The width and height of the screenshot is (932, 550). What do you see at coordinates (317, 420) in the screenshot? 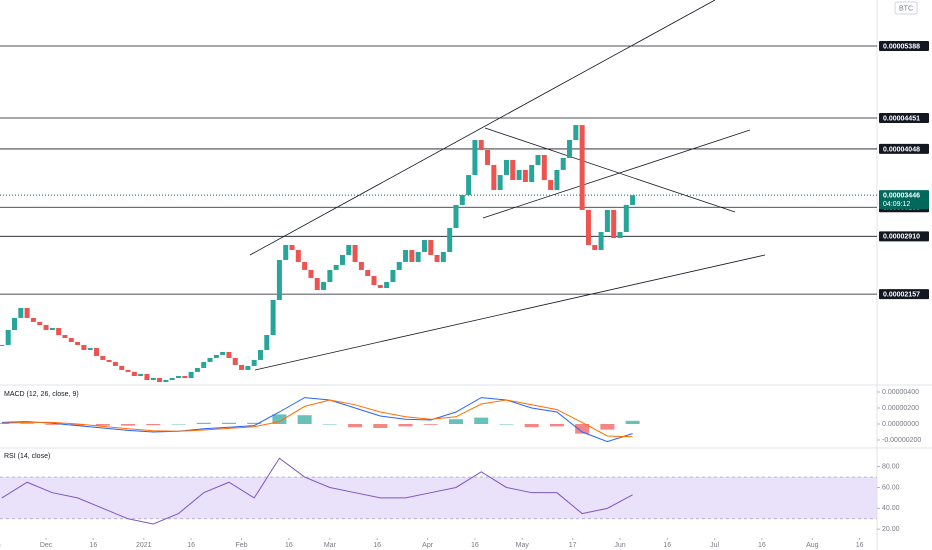
I see `macd-line` at bounding box center [317, 420].